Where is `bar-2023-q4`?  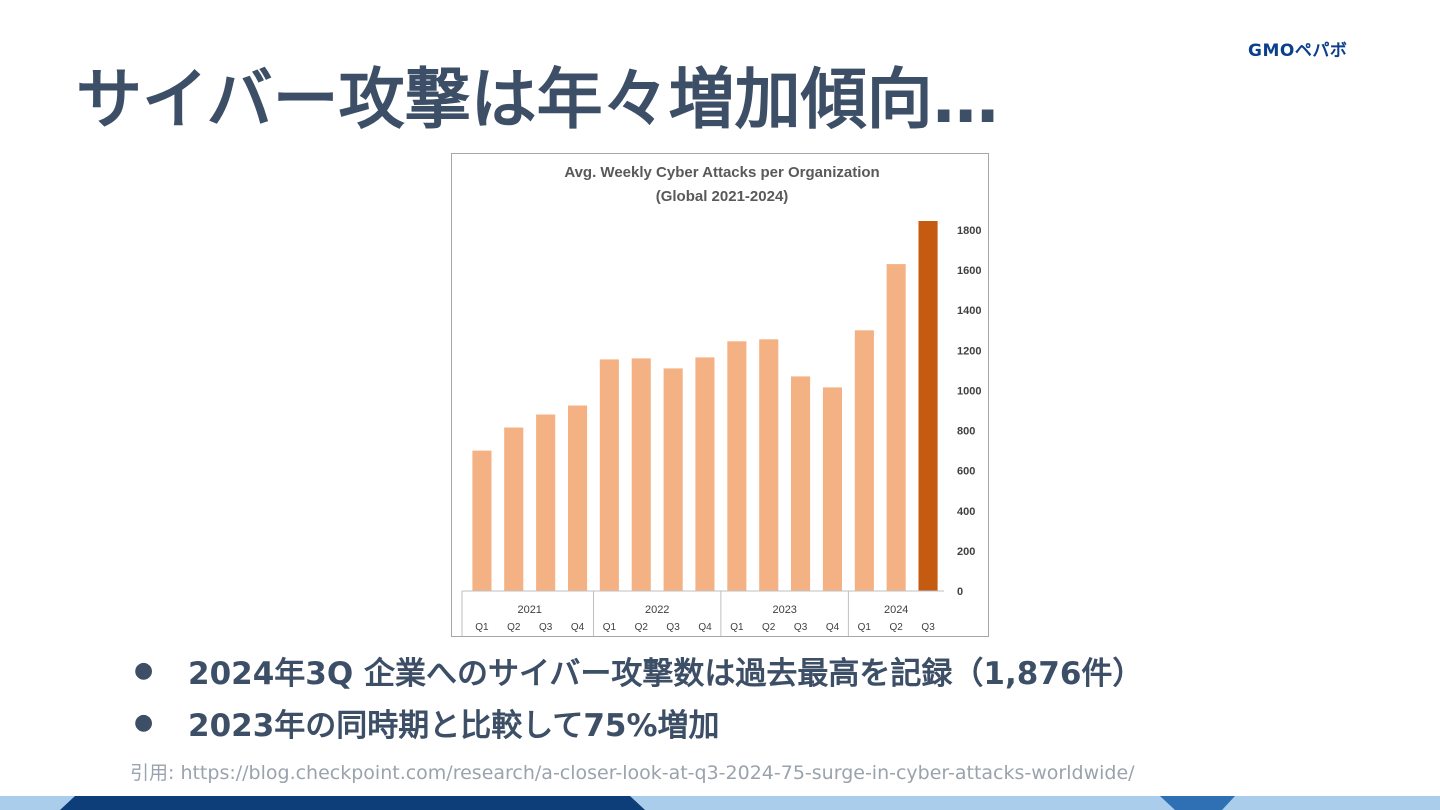 bar-2023-q4 is located at coordinates (832, 489).